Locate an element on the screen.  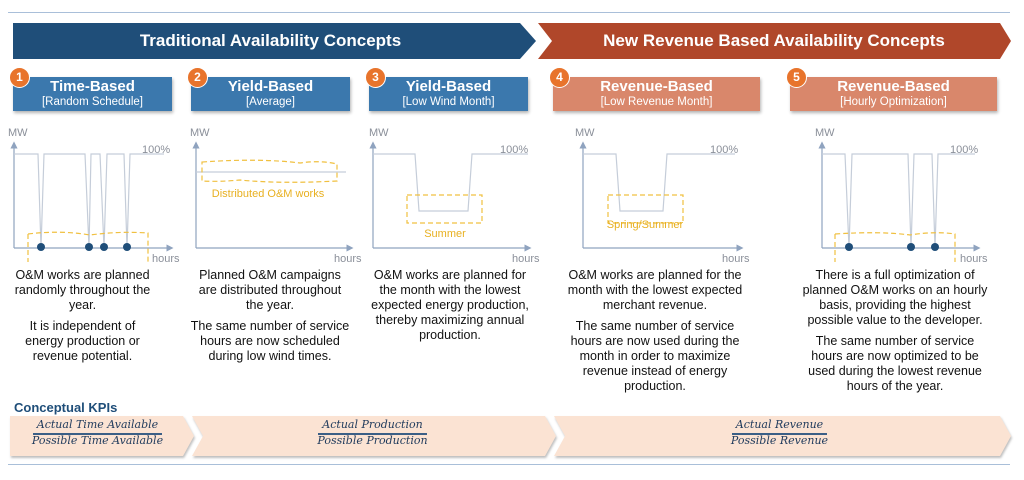
panel-subtitle: [Low Revenue Month] is located at coordinates (656, 102).